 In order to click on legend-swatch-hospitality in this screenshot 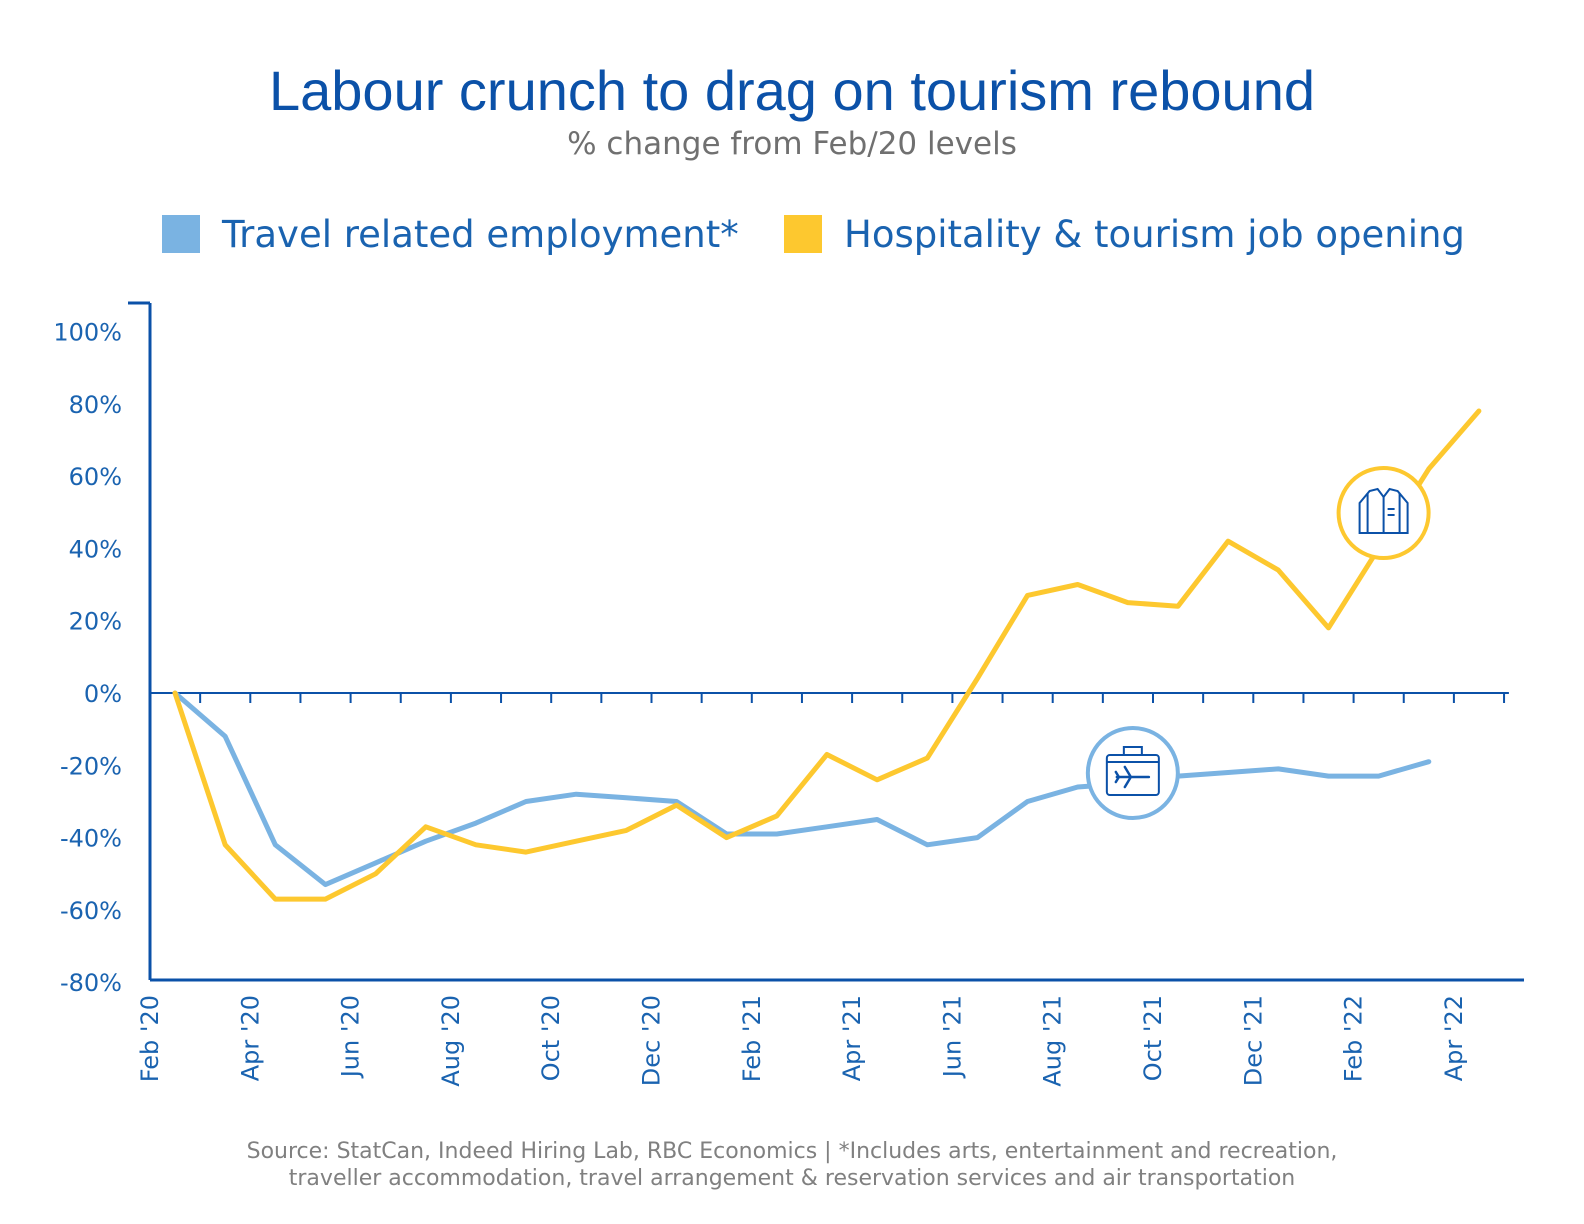, I will do `click(803, 234)`.